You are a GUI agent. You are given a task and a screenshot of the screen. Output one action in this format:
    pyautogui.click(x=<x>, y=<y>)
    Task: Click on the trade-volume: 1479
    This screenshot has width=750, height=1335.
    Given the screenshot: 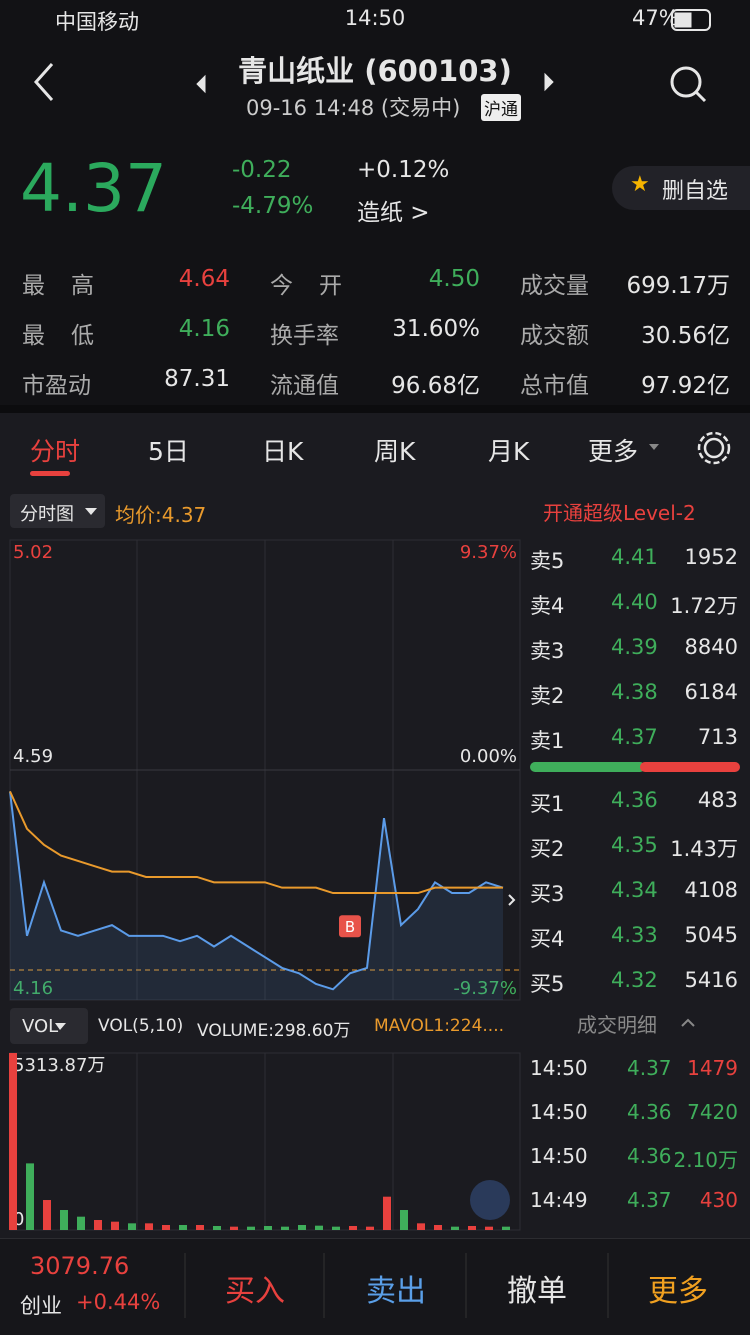 What is the action you would take?
    pyautogui.click(x=712, y=1068)
    